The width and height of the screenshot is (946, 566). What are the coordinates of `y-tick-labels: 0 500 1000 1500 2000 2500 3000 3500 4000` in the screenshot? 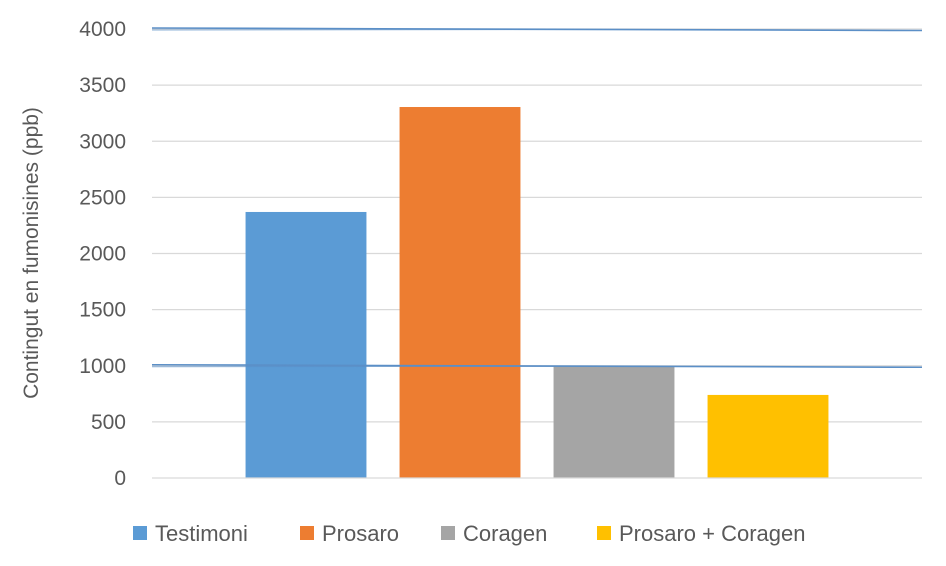 It's located at (102, 254).